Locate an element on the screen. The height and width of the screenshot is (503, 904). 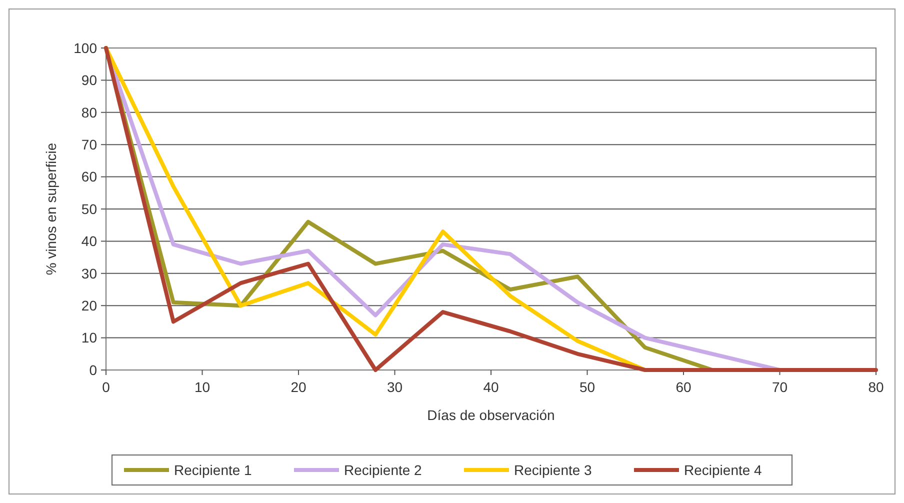
y-axis-title: % vinos en superficie is located at coordinates (51, 209).